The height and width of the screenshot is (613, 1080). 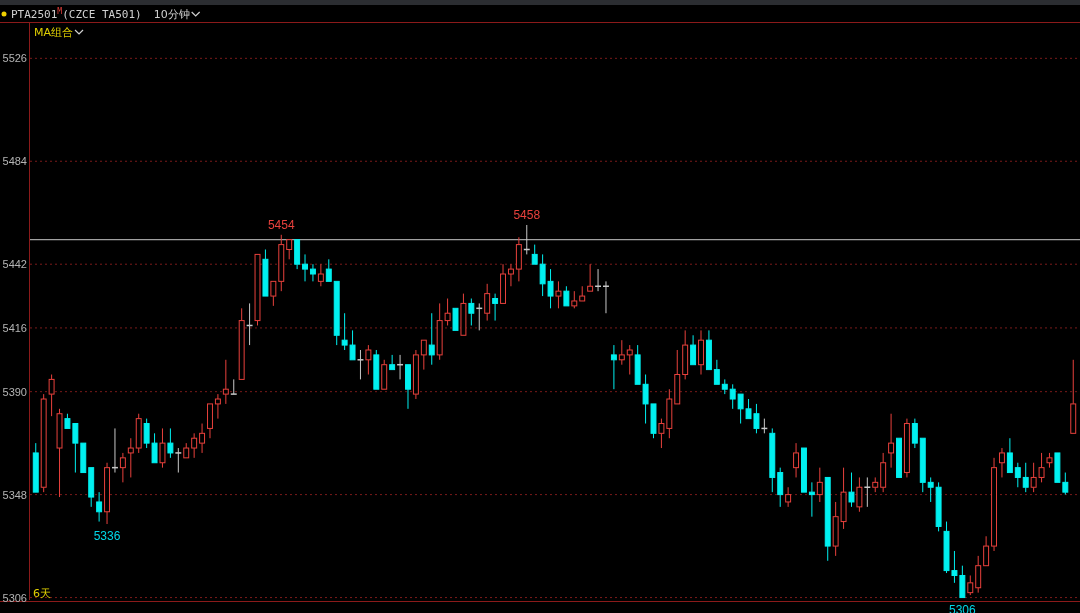 What do you see at coordinates (14, 327) in the screenshot?
I see `y-tick-label: 5416` at bounding box center [14, 327].